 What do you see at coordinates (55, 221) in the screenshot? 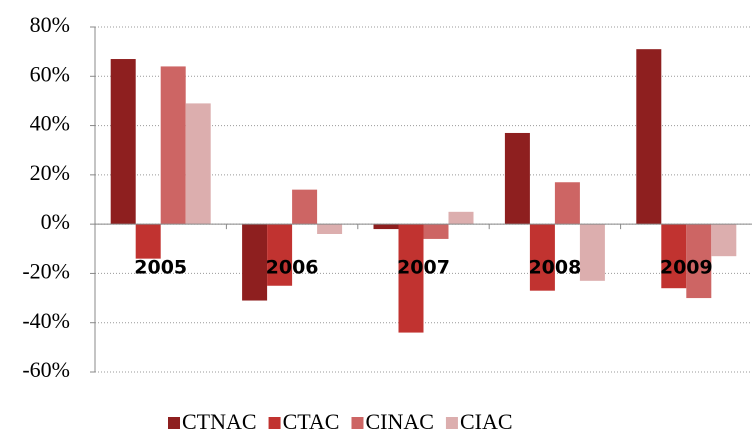
I see `y-tick-label: 0%` at bounding box center [55, 221].